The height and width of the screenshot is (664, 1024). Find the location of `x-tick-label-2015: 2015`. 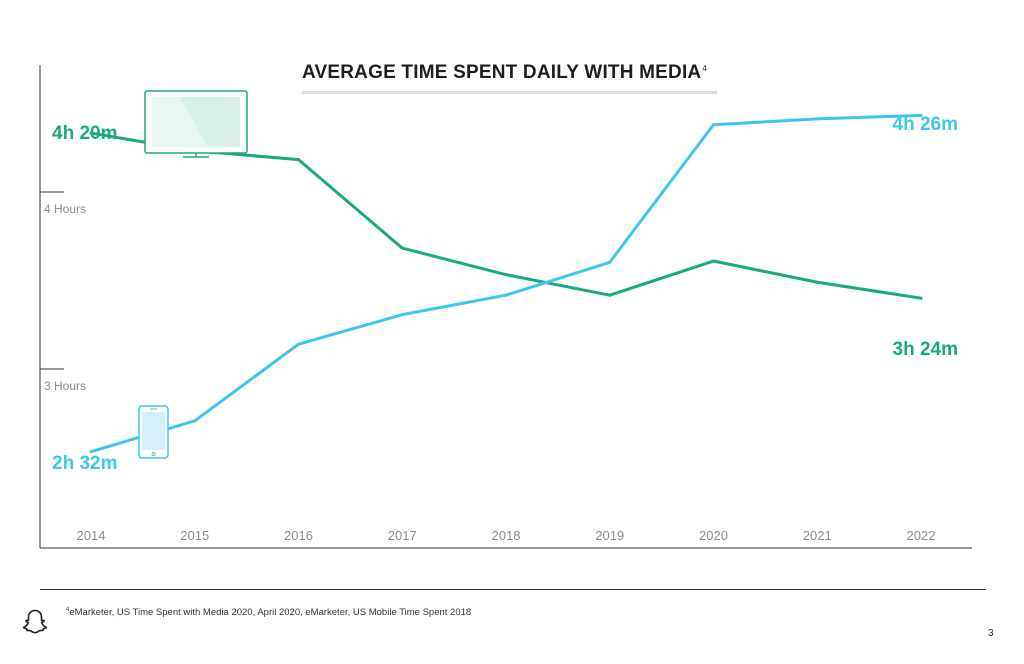

x-tick-label-2015: 2015 is located at coordinates (194, 535).